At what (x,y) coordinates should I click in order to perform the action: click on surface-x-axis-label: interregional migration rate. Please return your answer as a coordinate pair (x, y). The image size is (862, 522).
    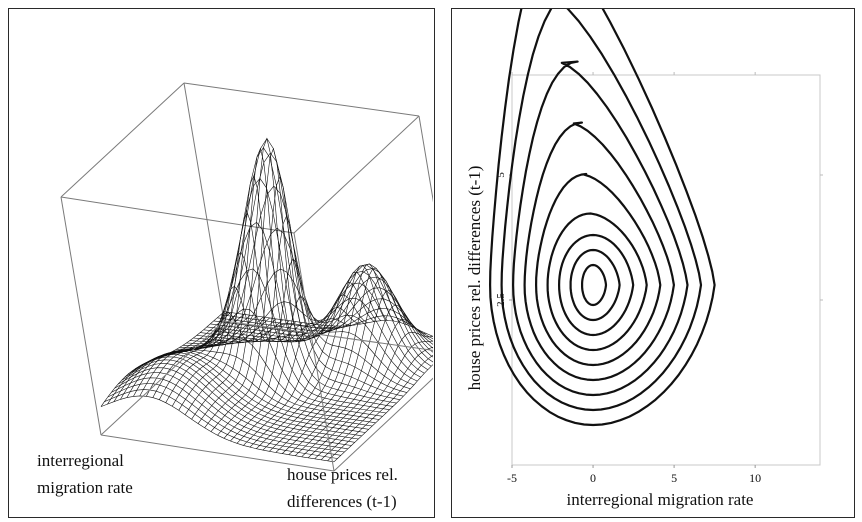
    Looking at the image, I should click on (85, 474).